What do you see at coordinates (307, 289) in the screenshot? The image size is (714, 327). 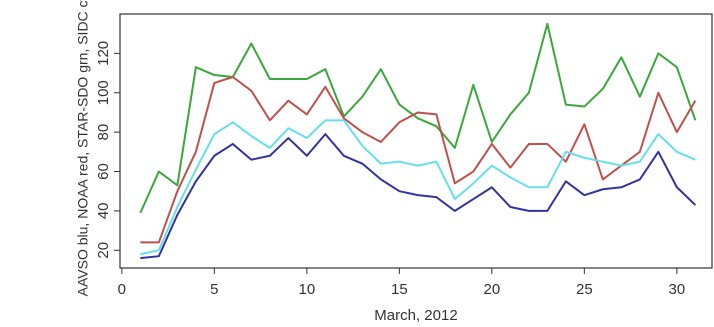 I see `x-tick-label: 10` at bounding box center [307, 289].